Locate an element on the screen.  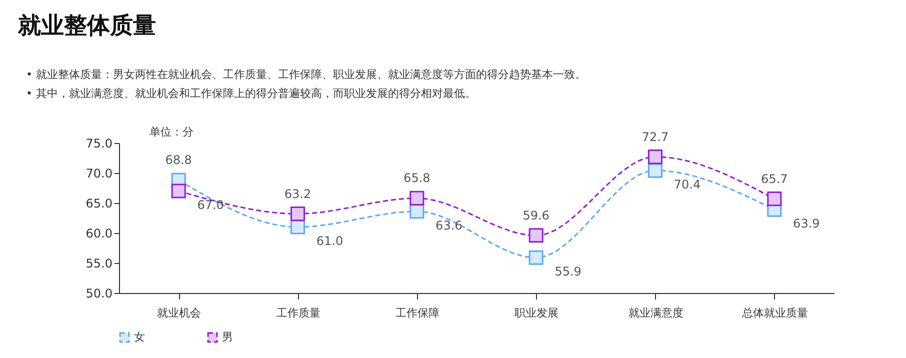
legend-label: 男 is located at coordinates (227, 337).